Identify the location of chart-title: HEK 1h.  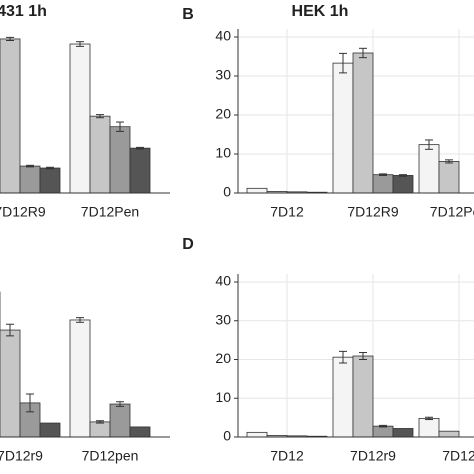
(320, 11).